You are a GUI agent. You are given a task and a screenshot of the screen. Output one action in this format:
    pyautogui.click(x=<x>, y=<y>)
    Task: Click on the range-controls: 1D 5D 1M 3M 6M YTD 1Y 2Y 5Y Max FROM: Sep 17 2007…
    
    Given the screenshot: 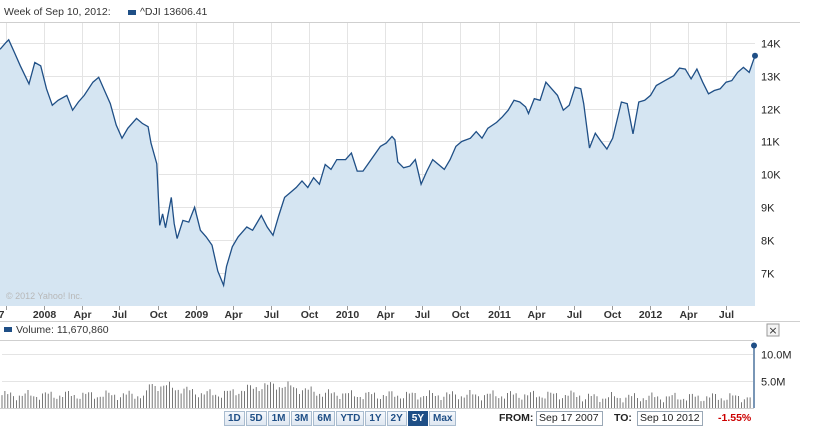 What is the action you would take?
    pyautogui.click(x=407, y=418)
    